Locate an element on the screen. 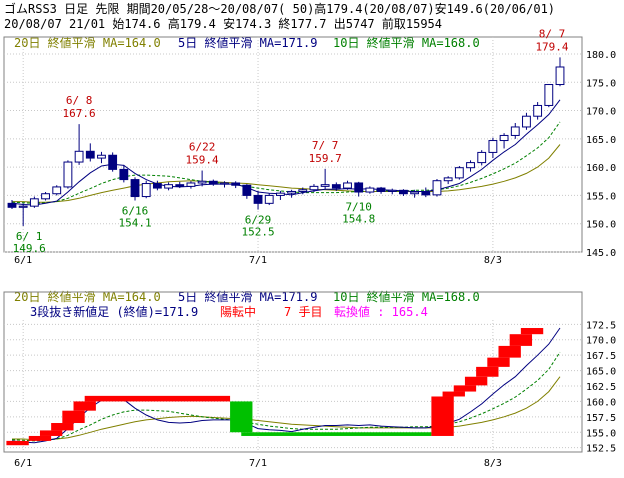 The height and width of the screenshot is (478, 624). annot-value-0: 149.6 is located at coordinates (29, 248).